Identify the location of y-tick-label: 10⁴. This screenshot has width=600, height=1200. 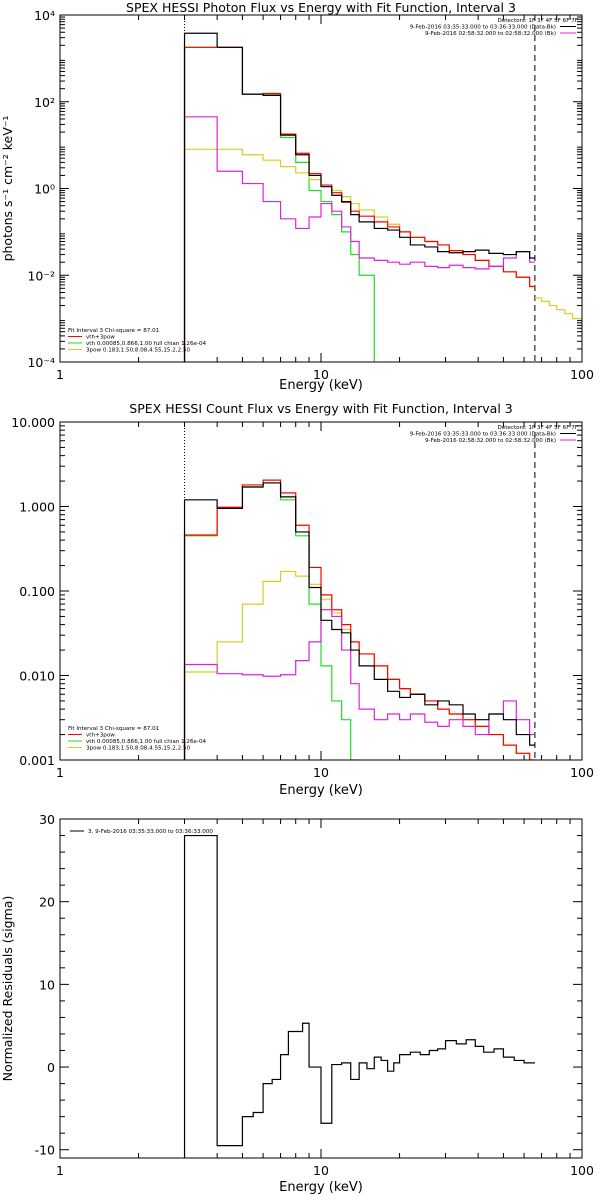
(44, 15).